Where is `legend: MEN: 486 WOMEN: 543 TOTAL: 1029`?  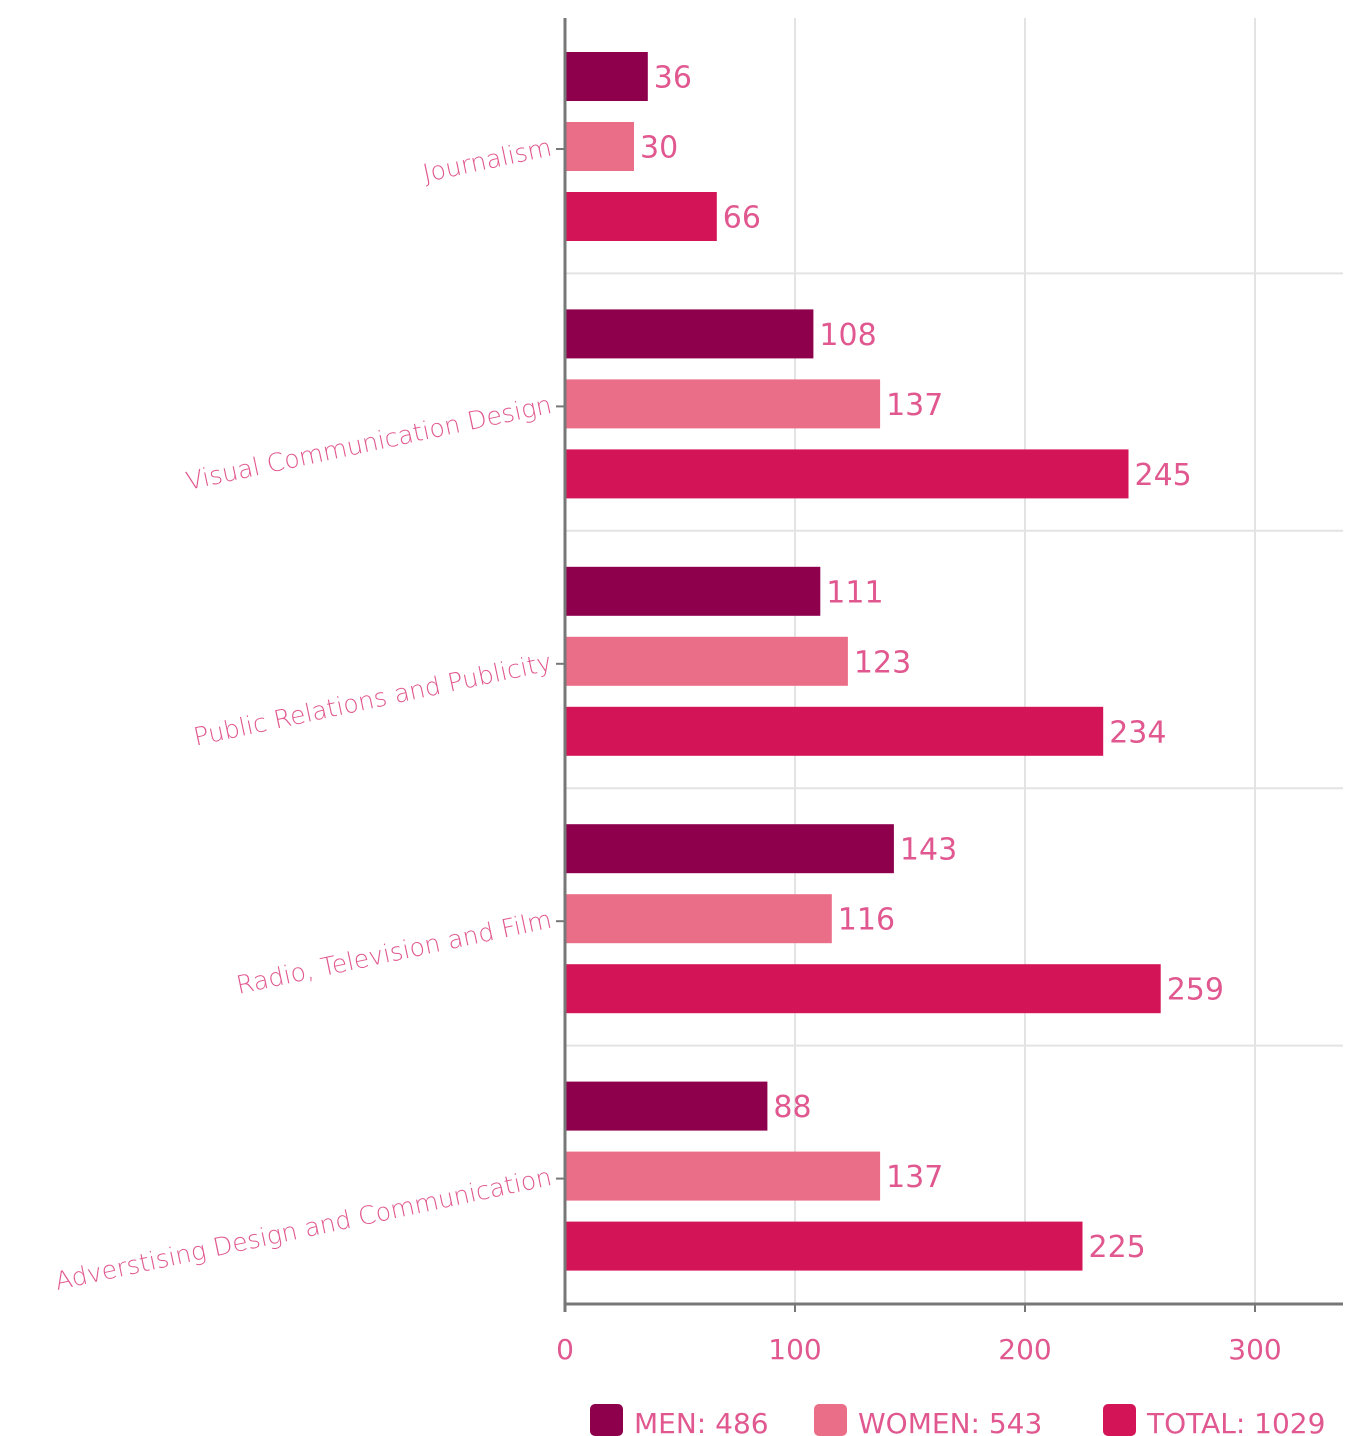 legend: MEN: 486 WOMEN: 543 TOTAL: 1029 is located at coordinates (957, 1420).